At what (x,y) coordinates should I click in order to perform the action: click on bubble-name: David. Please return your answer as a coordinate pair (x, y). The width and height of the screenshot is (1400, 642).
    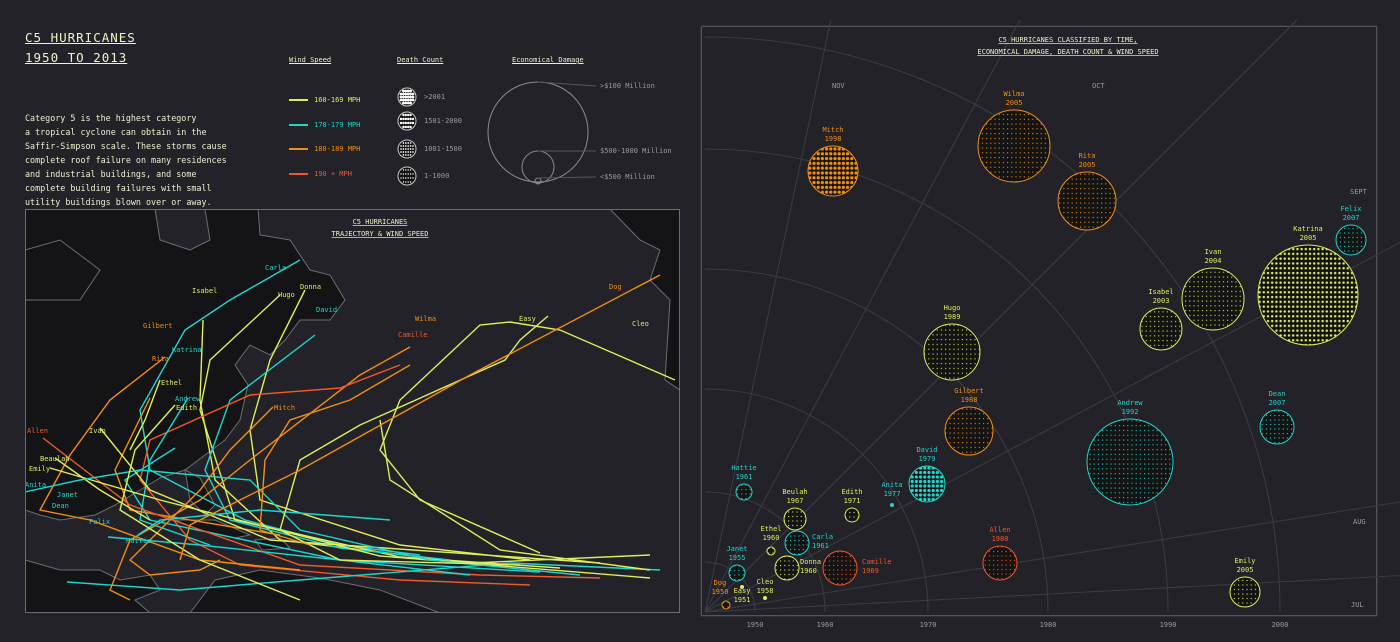
    Looking at the image, I should click on (926, 450).